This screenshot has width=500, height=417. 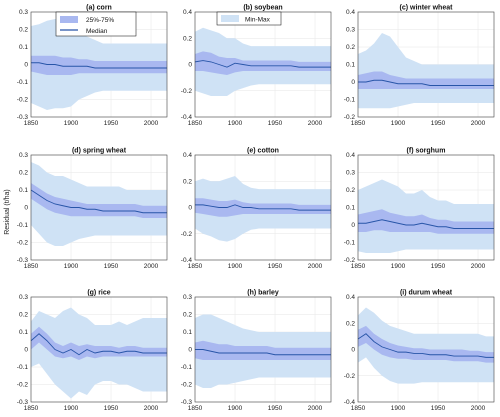 I want to click on legend-minmax-swatch, so click(x=230, y=18).